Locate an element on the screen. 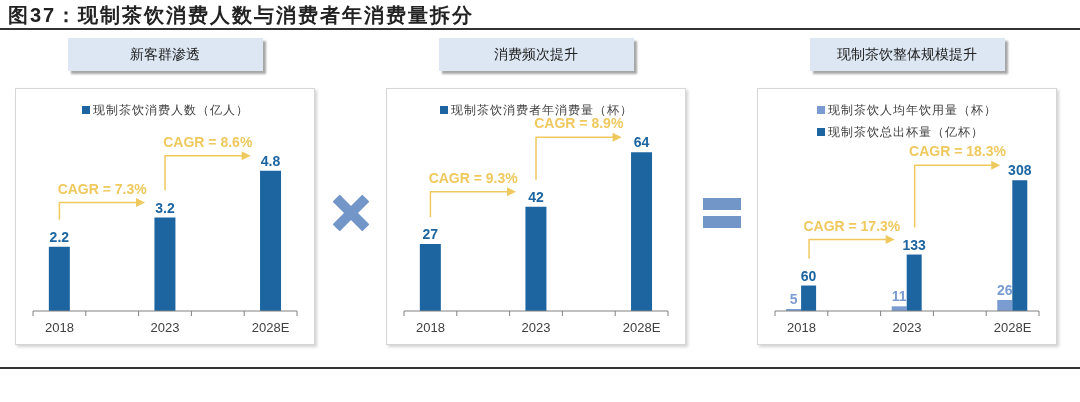 The height and width of the screenshot is (402, 1080). chart-title: 图37：现制茶饮消费人数与消费者年消费量拆分 is located at coordinates (241, 15).